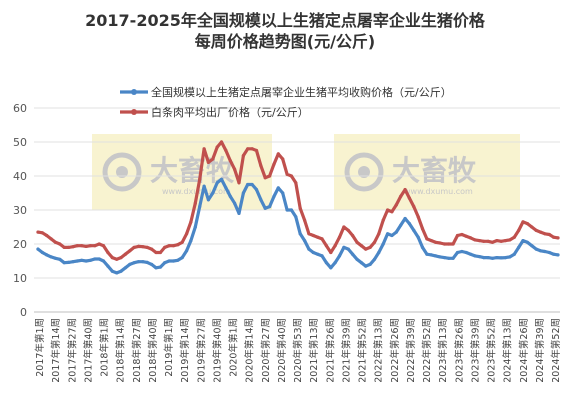  I want to click on y-tick-label: 20, so click(20, 244).